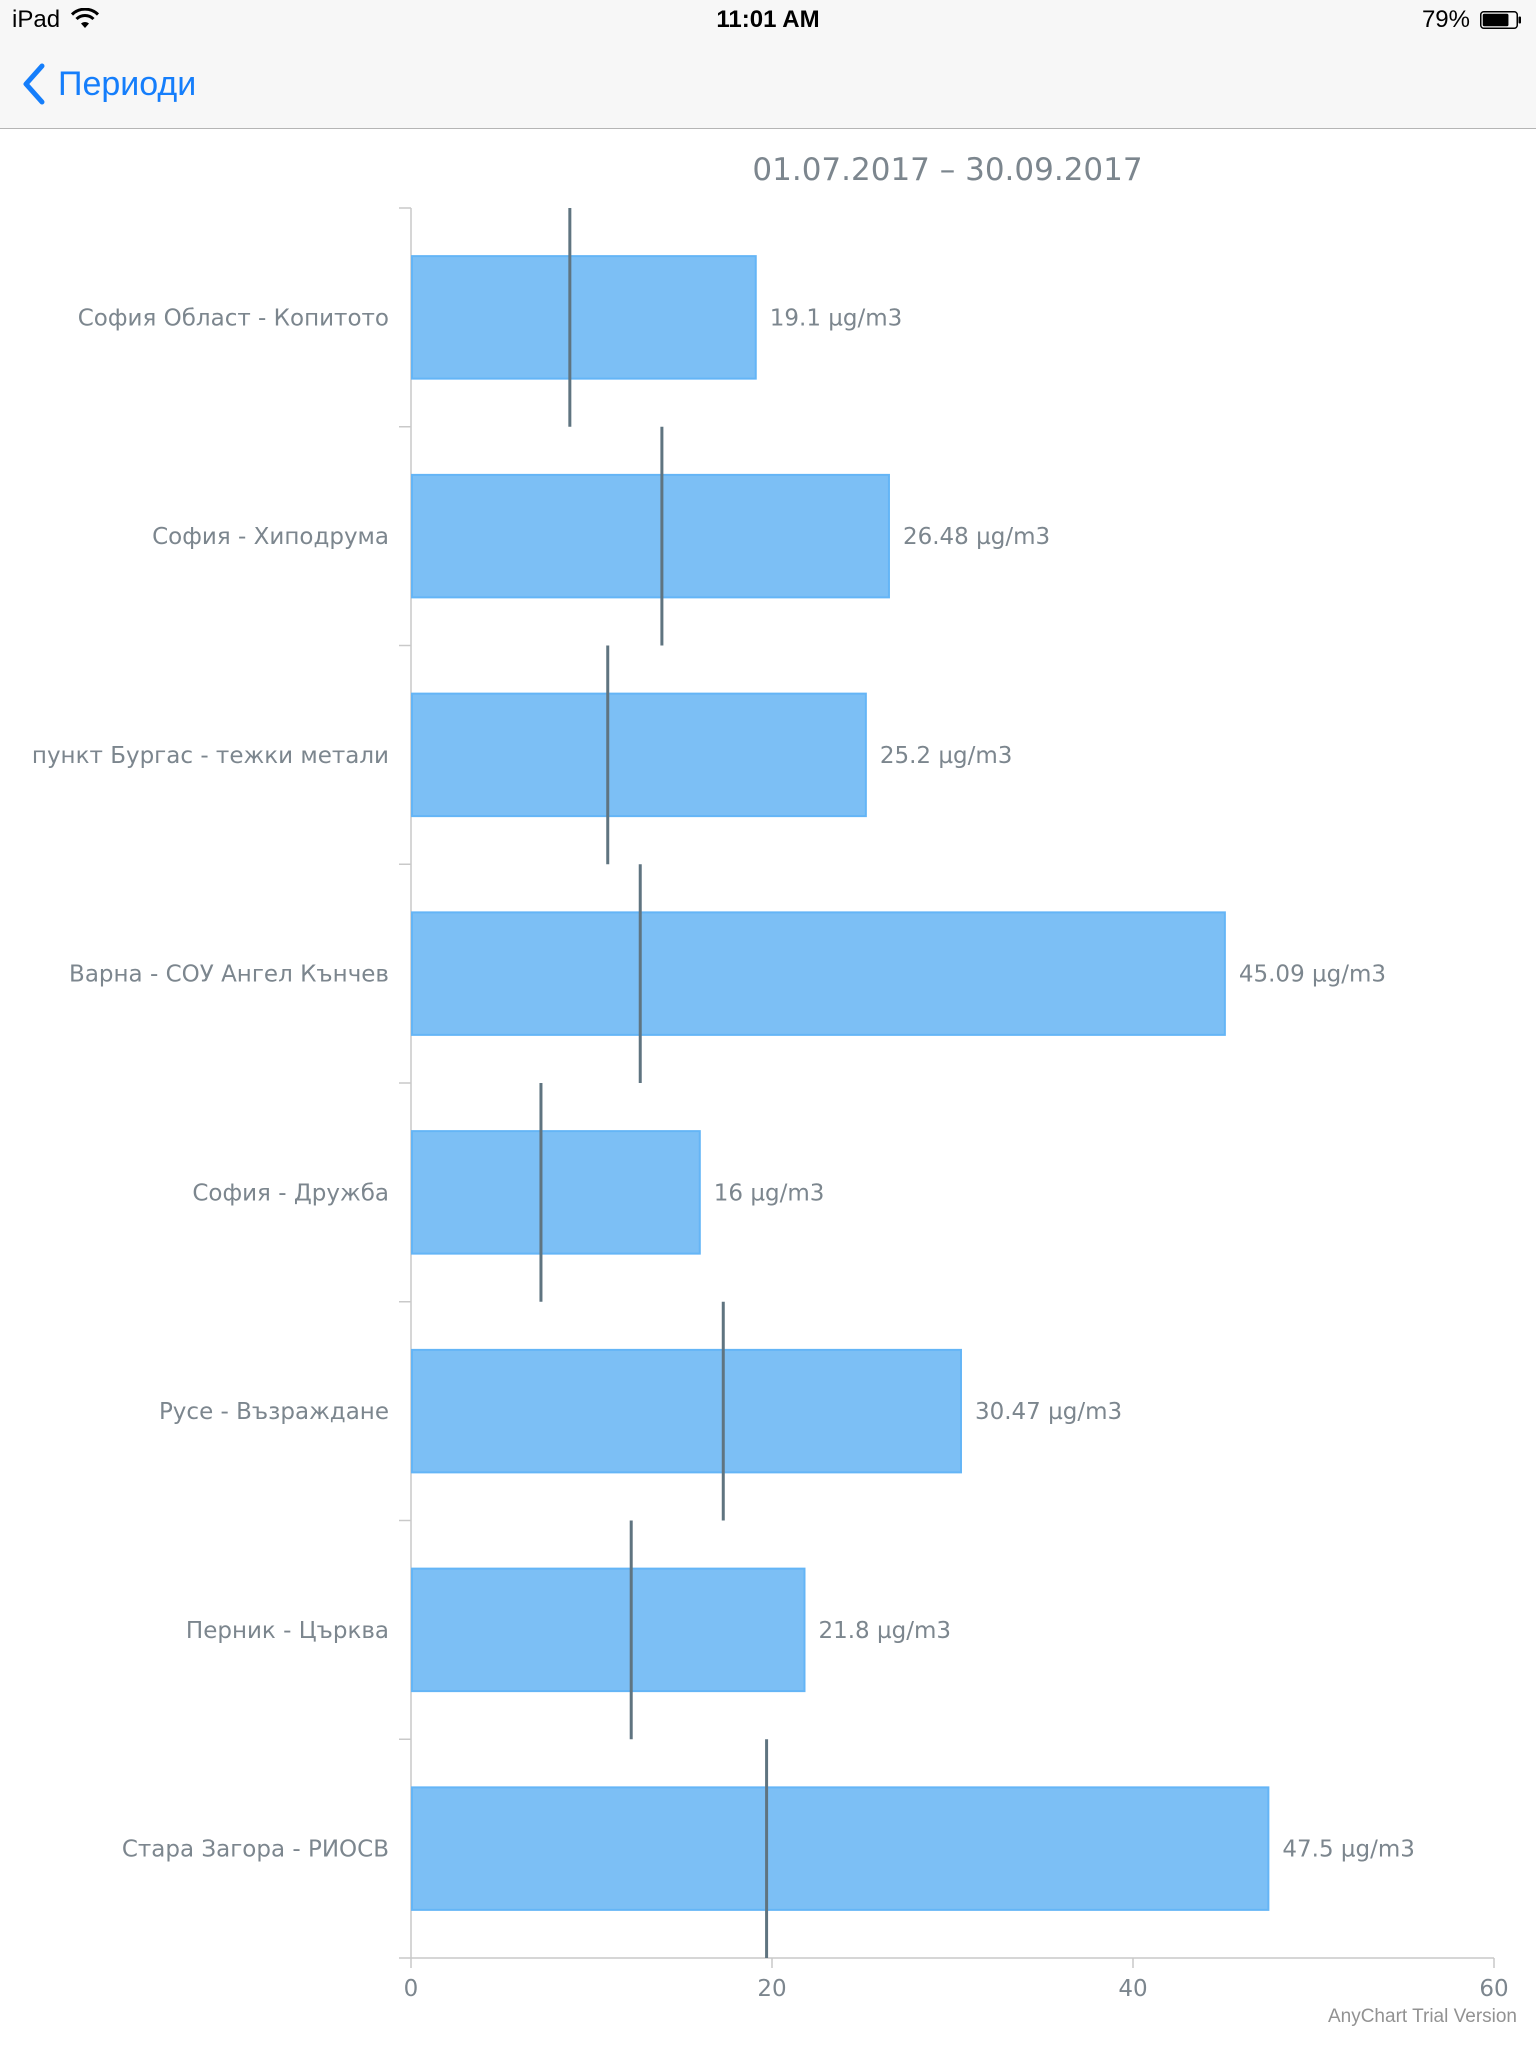  Describe the element at coordinates (1132, 1989) in the screenshot. I see `x-tick-label: 40` at that location.